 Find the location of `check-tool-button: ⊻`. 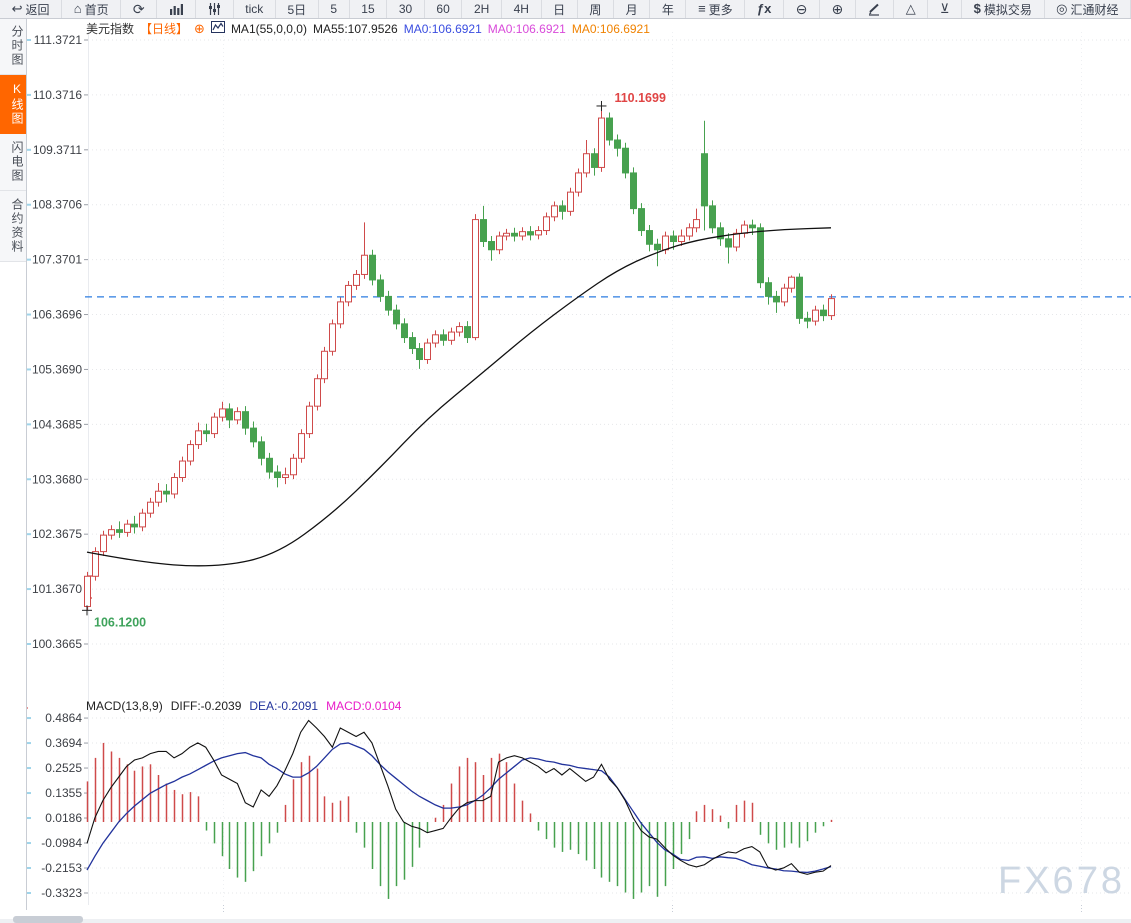

check-tool-button: ⊻ is located at coordinates (945, 9).